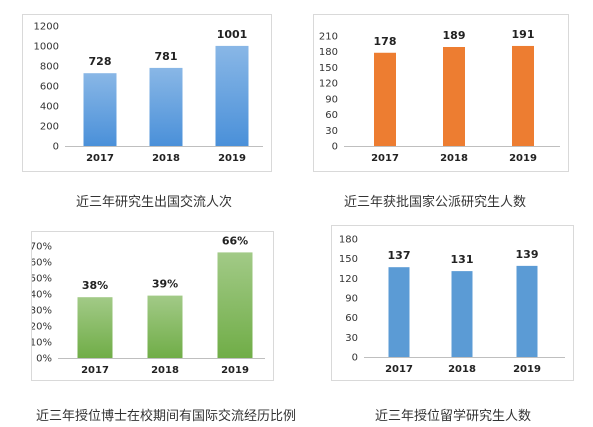 This screenshot has height=427, width=593. I want to click on data-label-2018: 189, so click(454, 35).